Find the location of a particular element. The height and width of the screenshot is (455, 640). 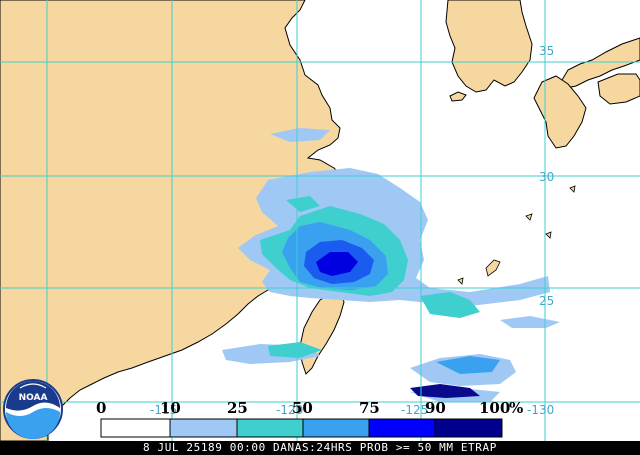

jeju-island is located at coordinates (458, 96).